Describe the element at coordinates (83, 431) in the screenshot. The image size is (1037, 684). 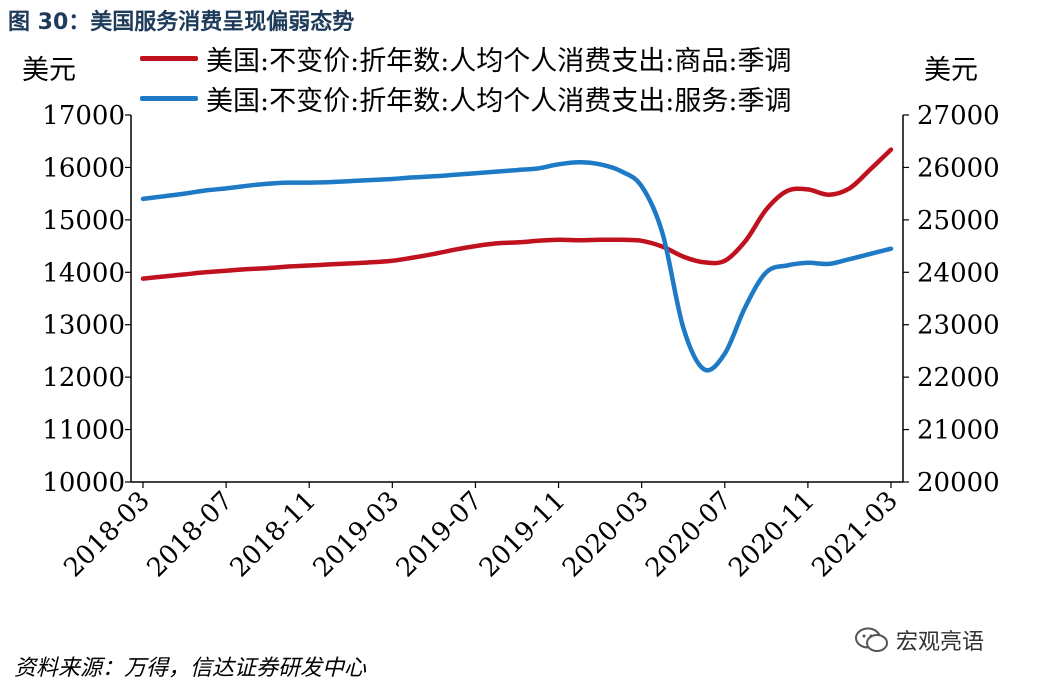
I see `left-y-tick-label: 11000` at that location.